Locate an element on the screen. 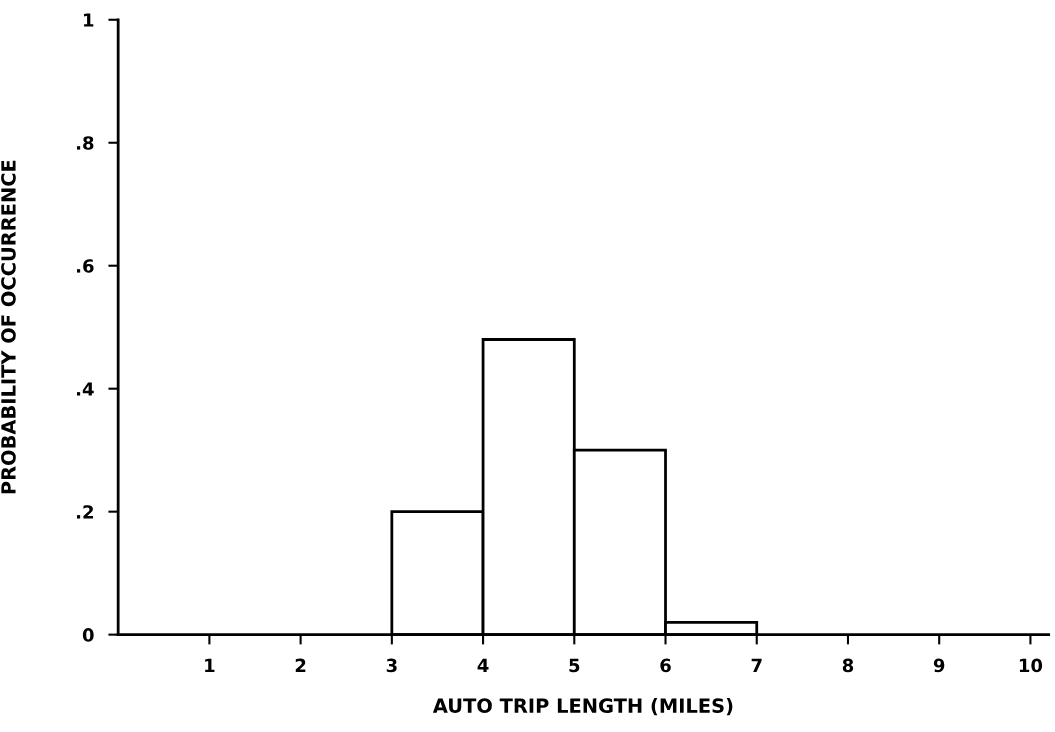 The image size is (1055, 732). x-tick-label: 9 is located at coordinates (939, 665).